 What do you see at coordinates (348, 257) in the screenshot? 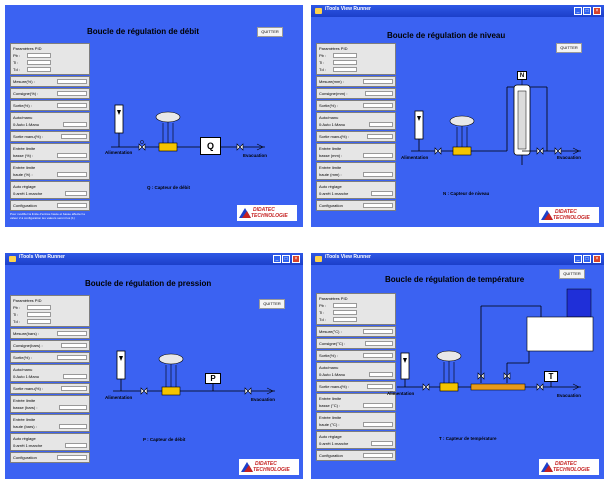
I see `window-title: iTools View Runner` at bounding box center [348, 257].